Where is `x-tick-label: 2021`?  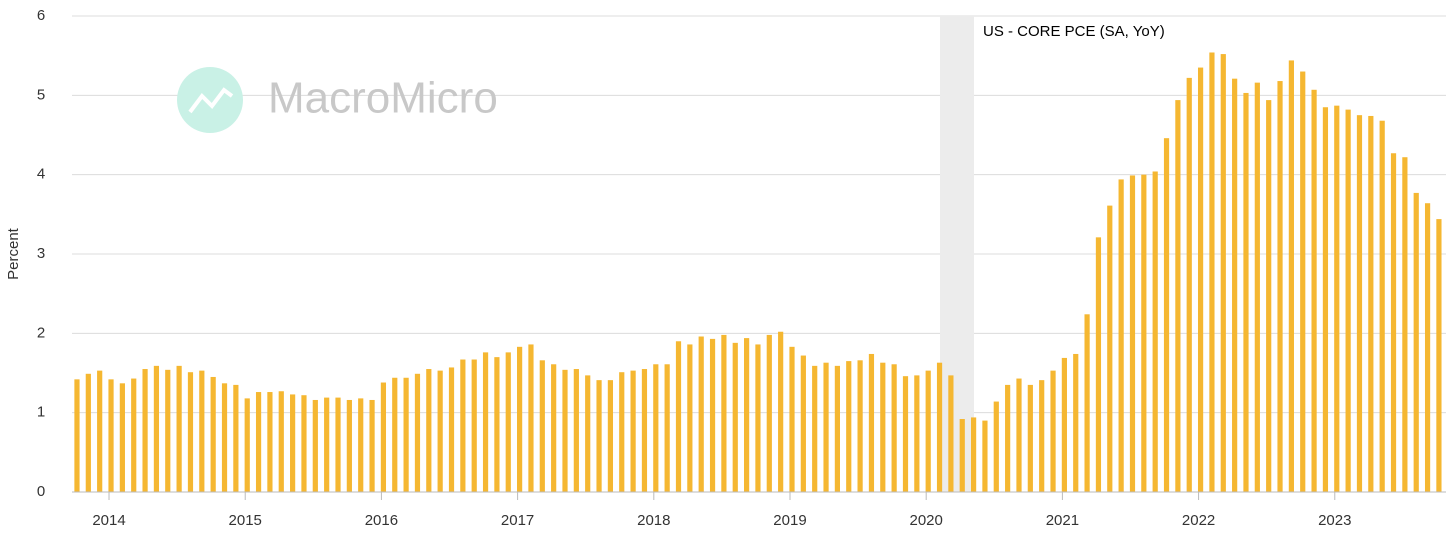
x-tick-label: 2021 is located at coordinates (1062, 520).